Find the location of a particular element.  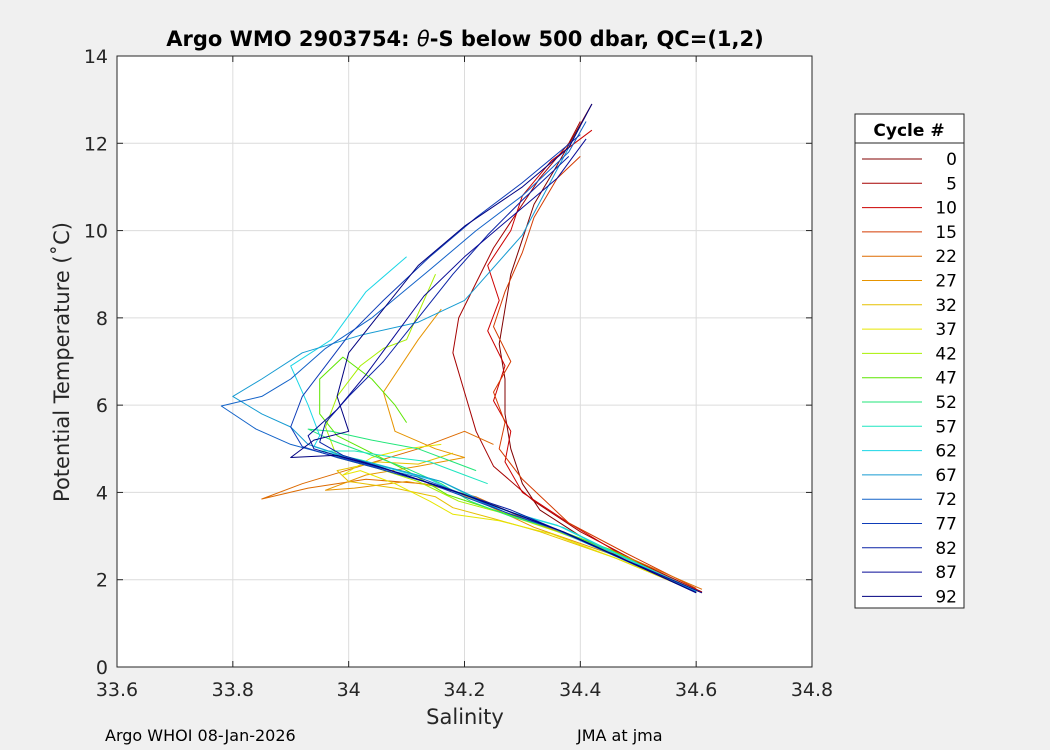

legend-entry-label: 42 is located at coordinates (946, 354).